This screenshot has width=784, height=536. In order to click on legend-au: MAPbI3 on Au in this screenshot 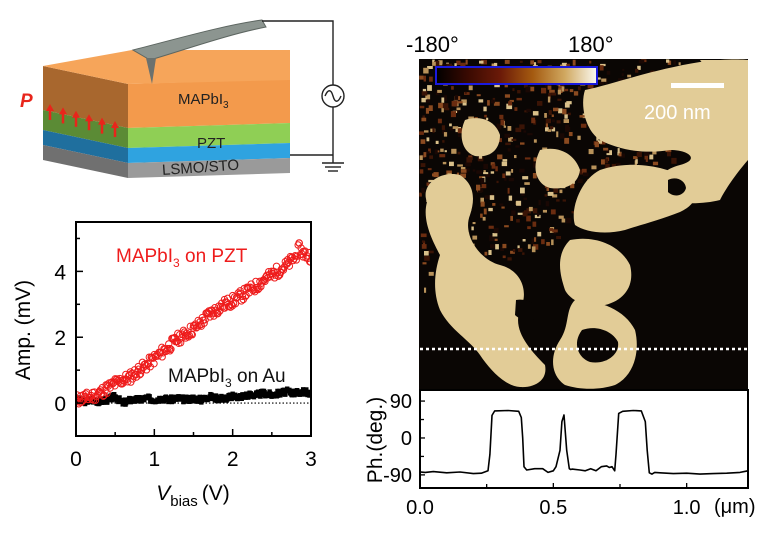, I will do `click(227, 378)`.